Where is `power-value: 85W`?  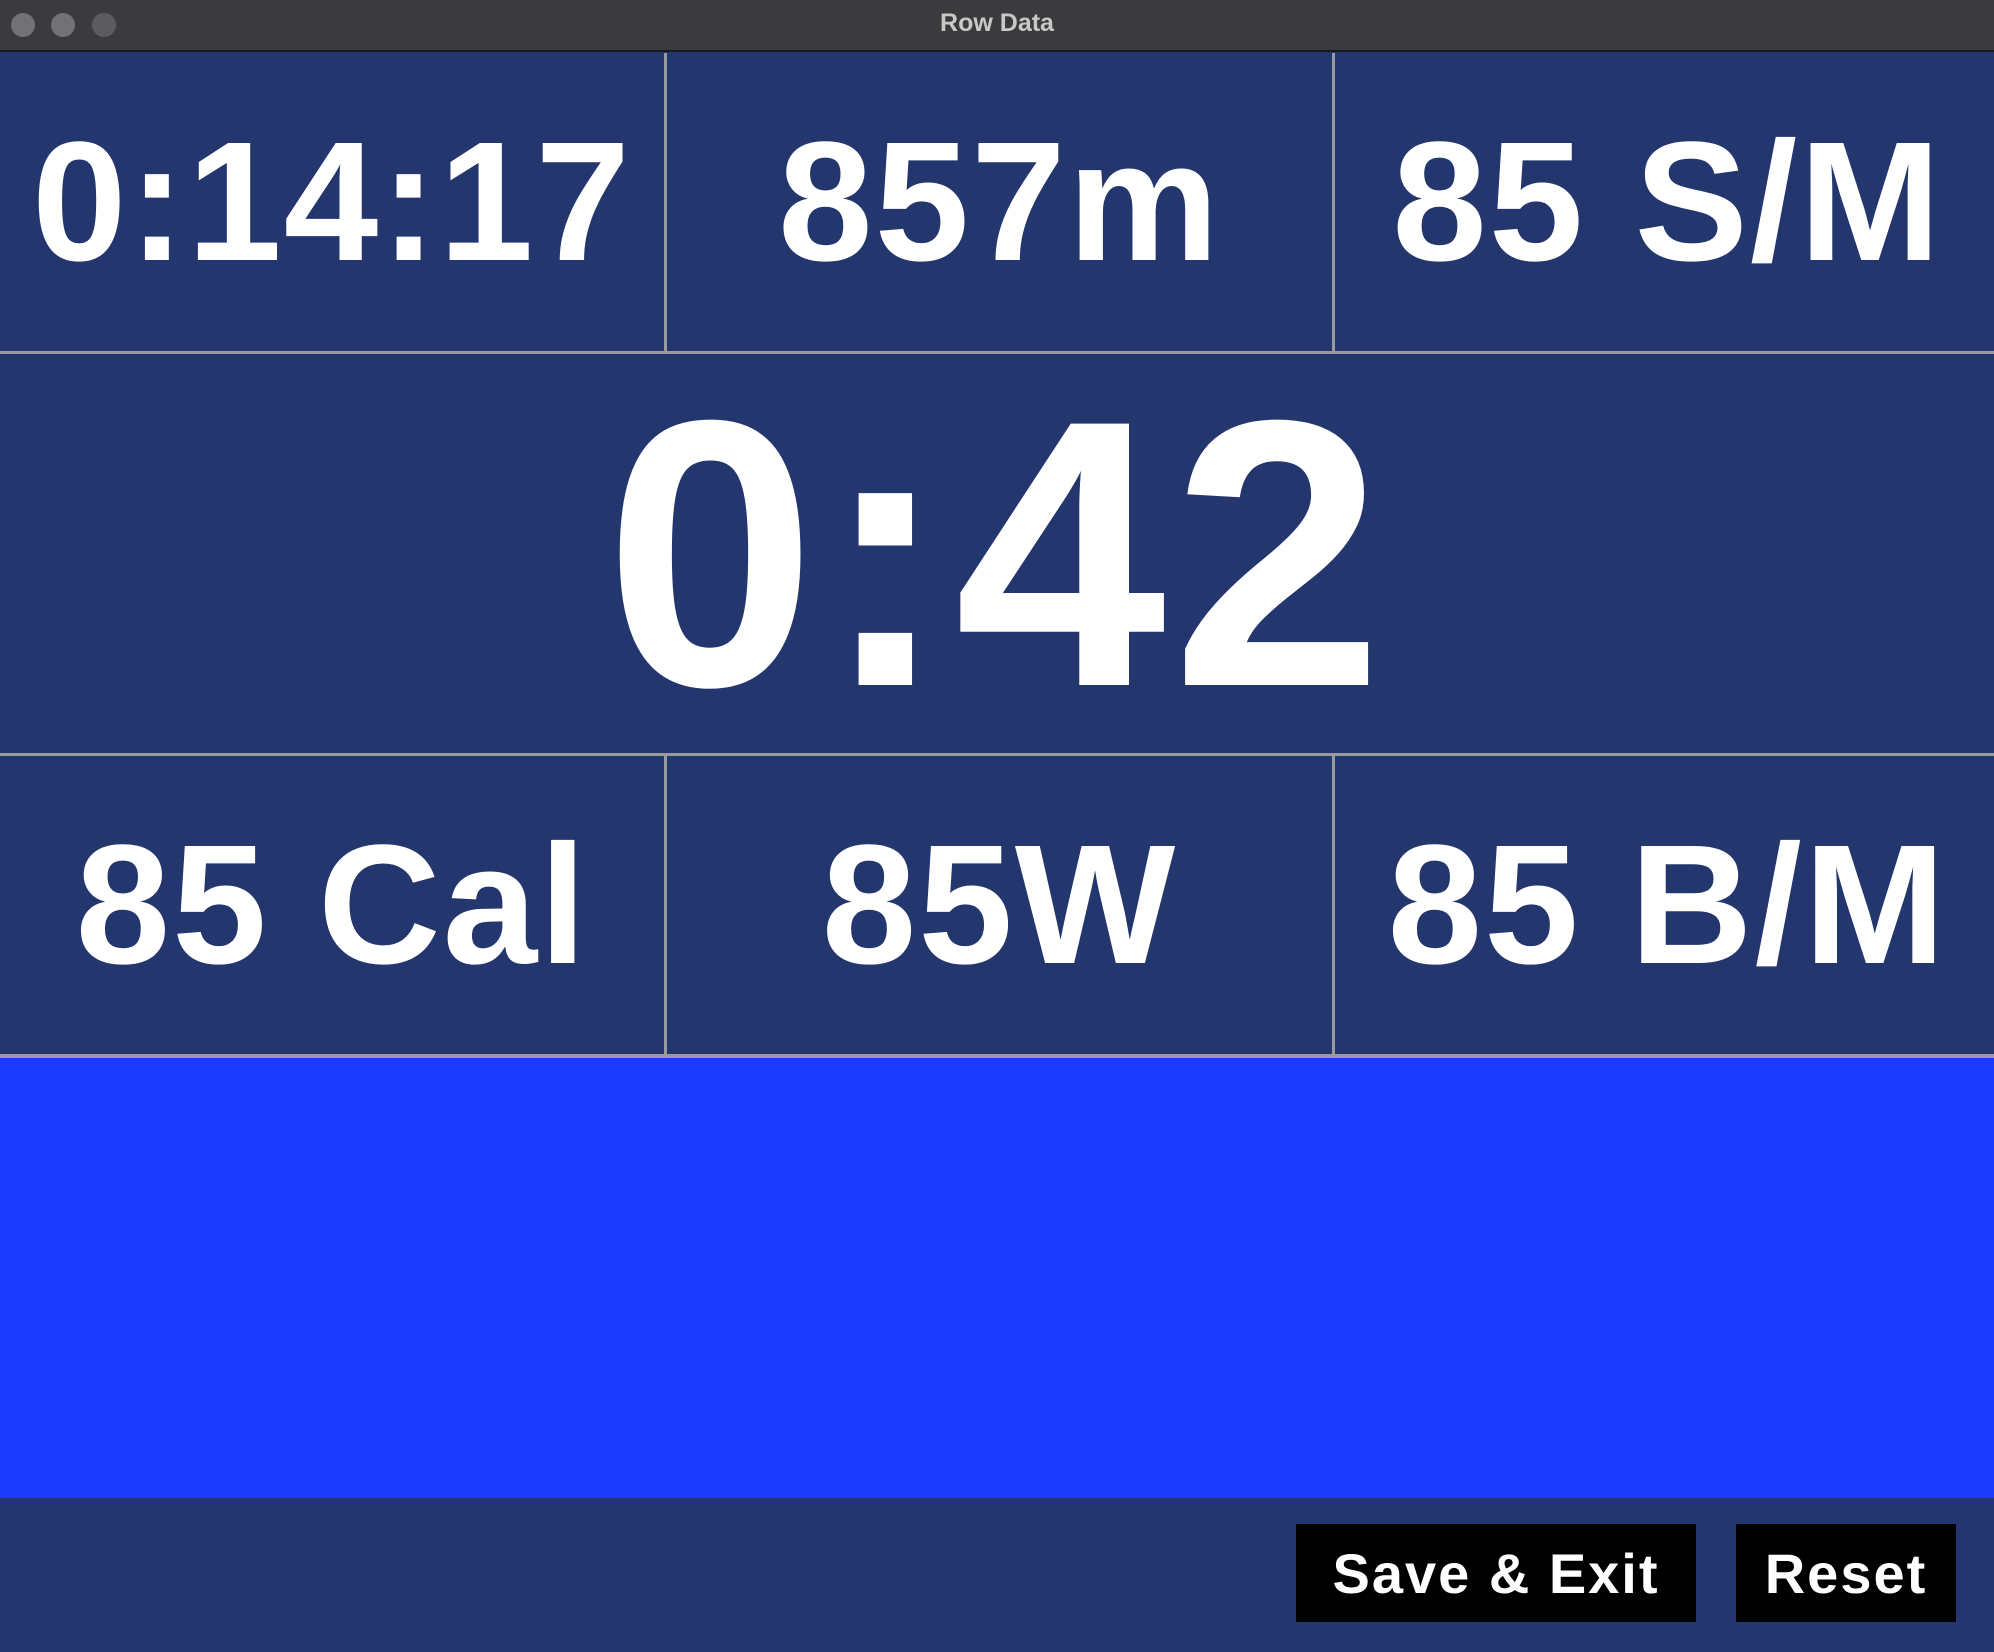 power-value: 85W is located at coordinates (999, 905).